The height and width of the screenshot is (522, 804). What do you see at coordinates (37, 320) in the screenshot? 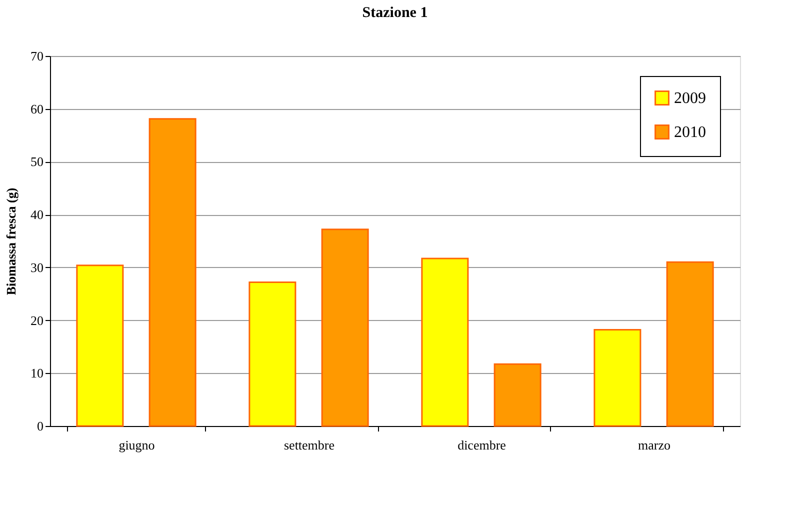
I see `y-tick-label: 20` at bounding box center [37, 320].